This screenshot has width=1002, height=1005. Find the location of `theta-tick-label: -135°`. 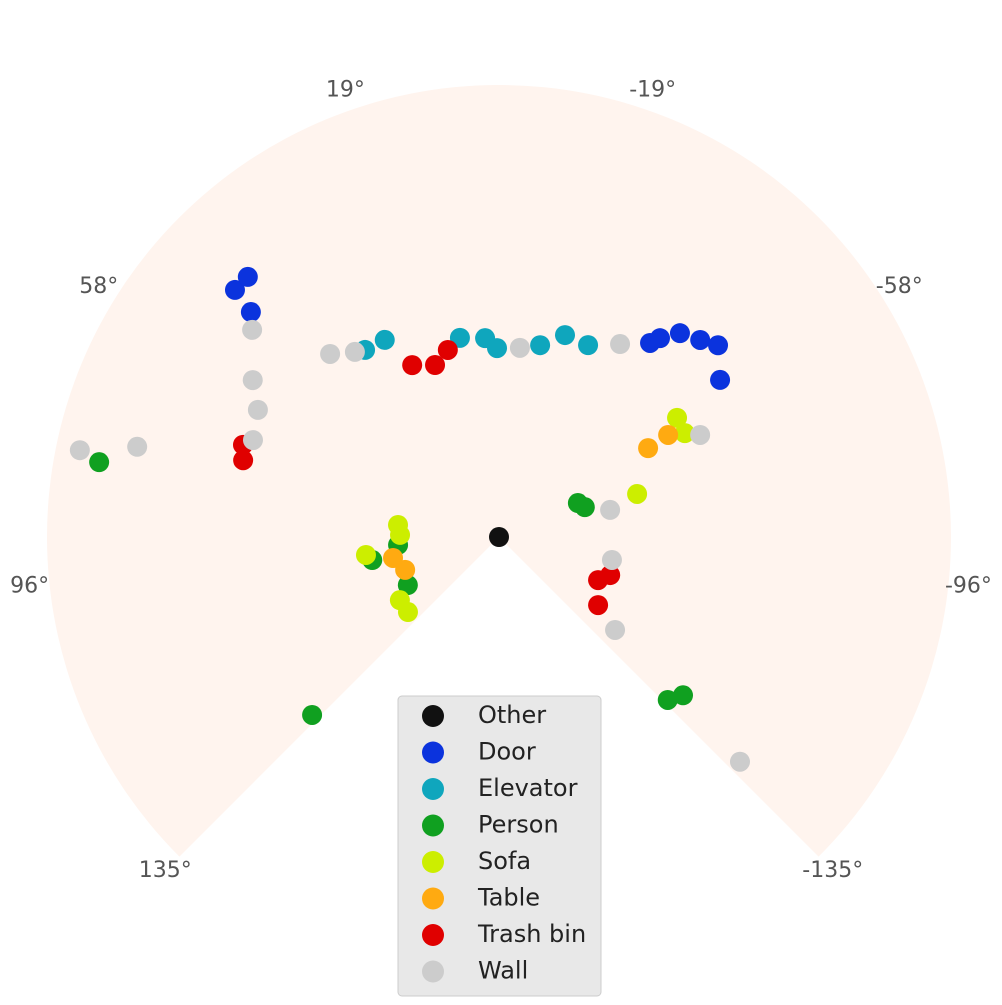

theta-tick-label: -135° is located at coordinates (832, 870).